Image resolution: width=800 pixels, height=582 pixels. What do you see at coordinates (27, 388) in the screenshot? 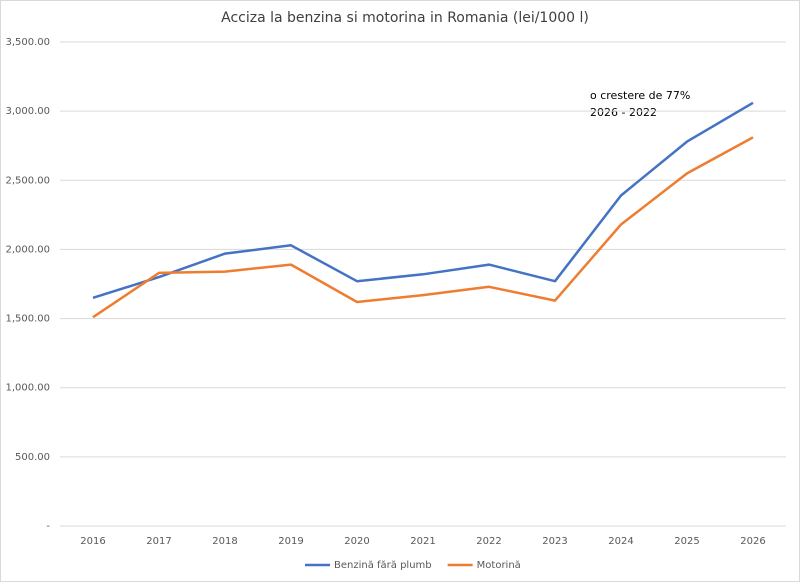
I see `y-tick-label: 1,000.00` at bounding box center [27, 388].